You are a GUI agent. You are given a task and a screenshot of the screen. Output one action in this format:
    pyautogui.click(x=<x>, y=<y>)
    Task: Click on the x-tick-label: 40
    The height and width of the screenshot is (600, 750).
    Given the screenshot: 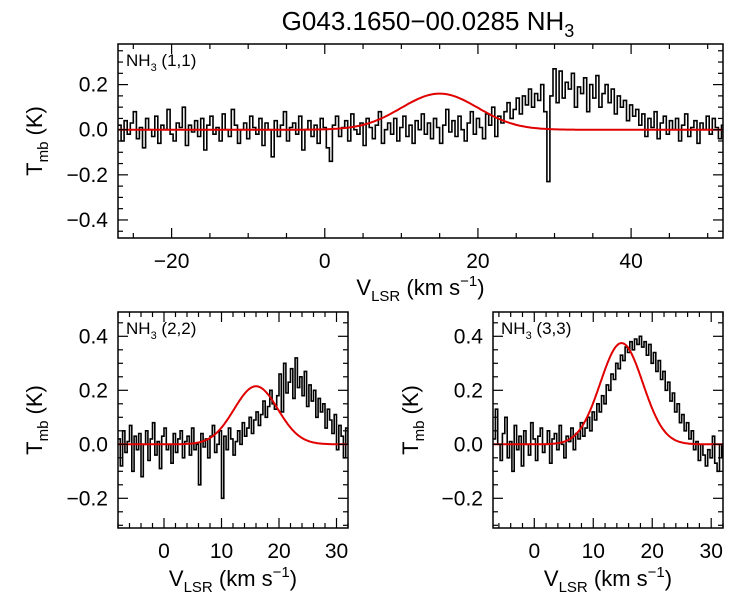 What is the action you would take?
    pyautogui.click(x=630, y=261)
    